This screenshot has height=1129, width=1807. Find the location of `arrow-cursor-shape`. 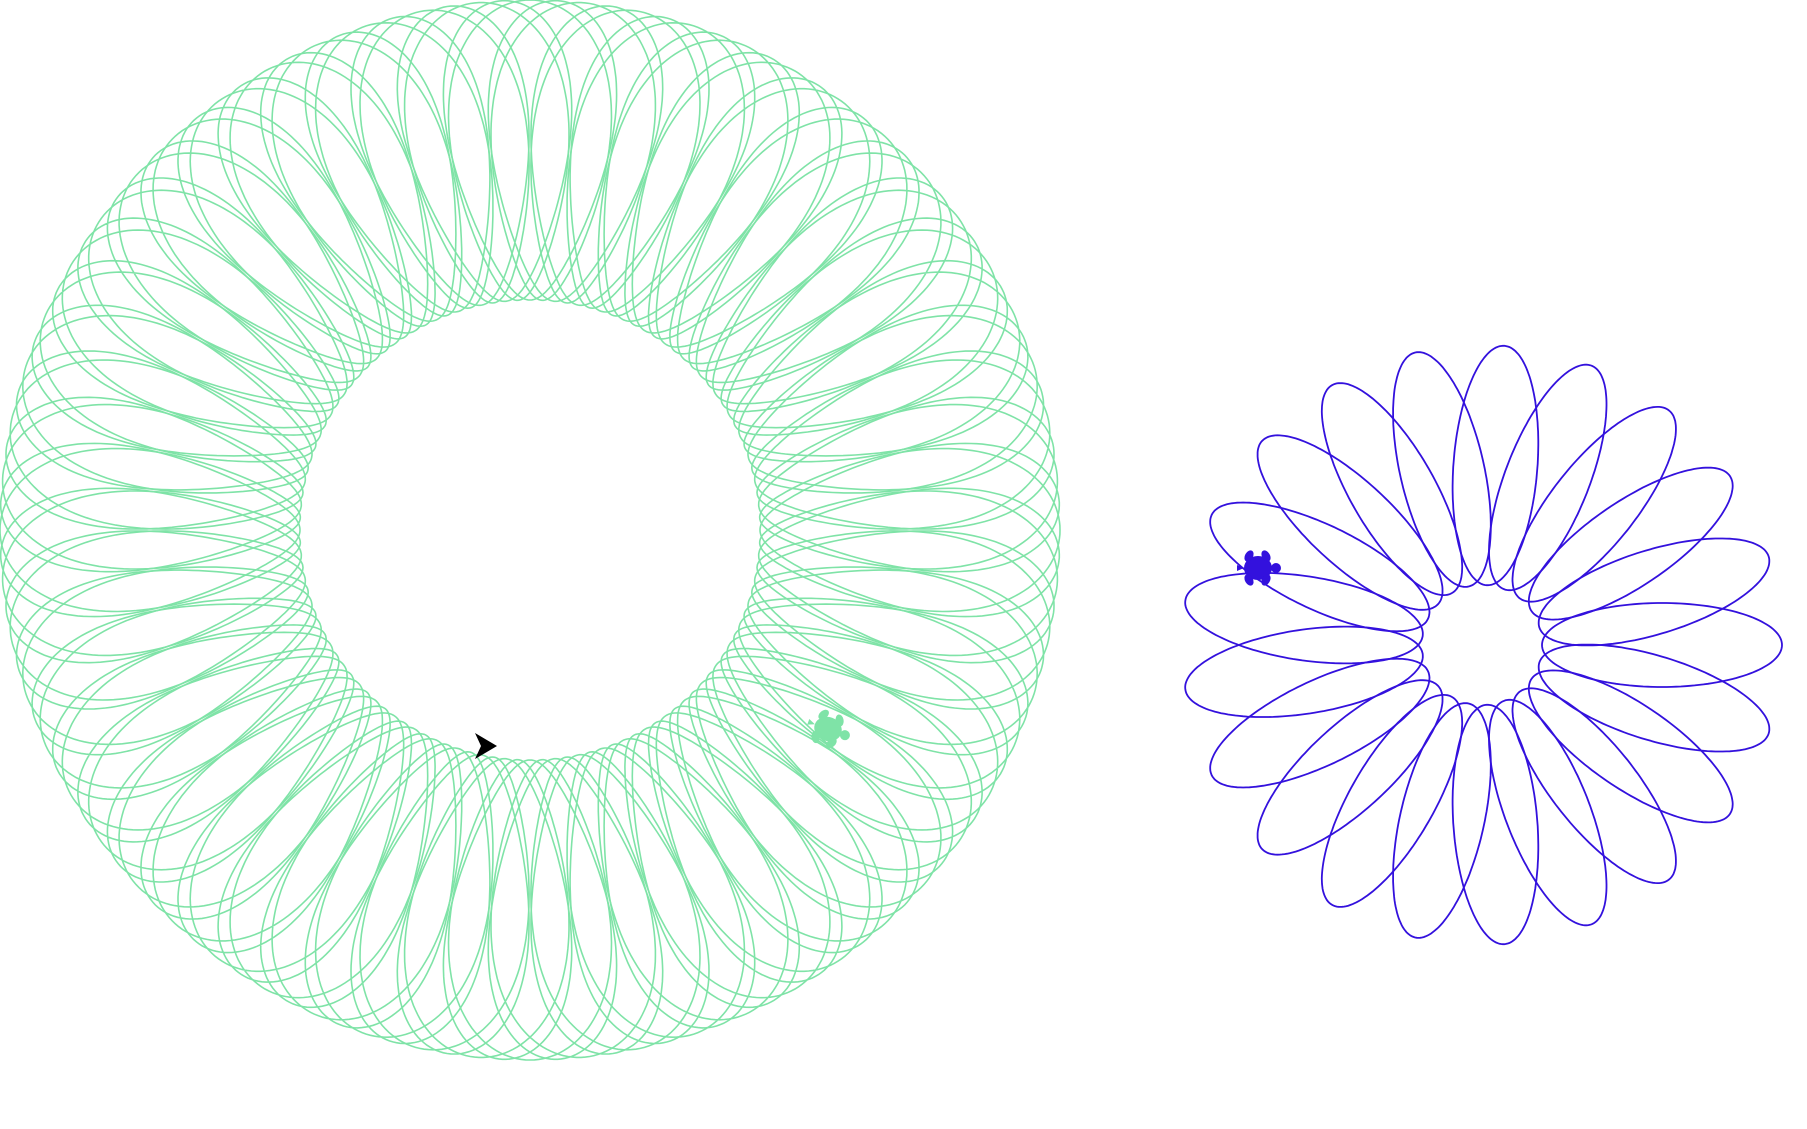

arrow-cursor-shape is located at coordinates (486, 746).